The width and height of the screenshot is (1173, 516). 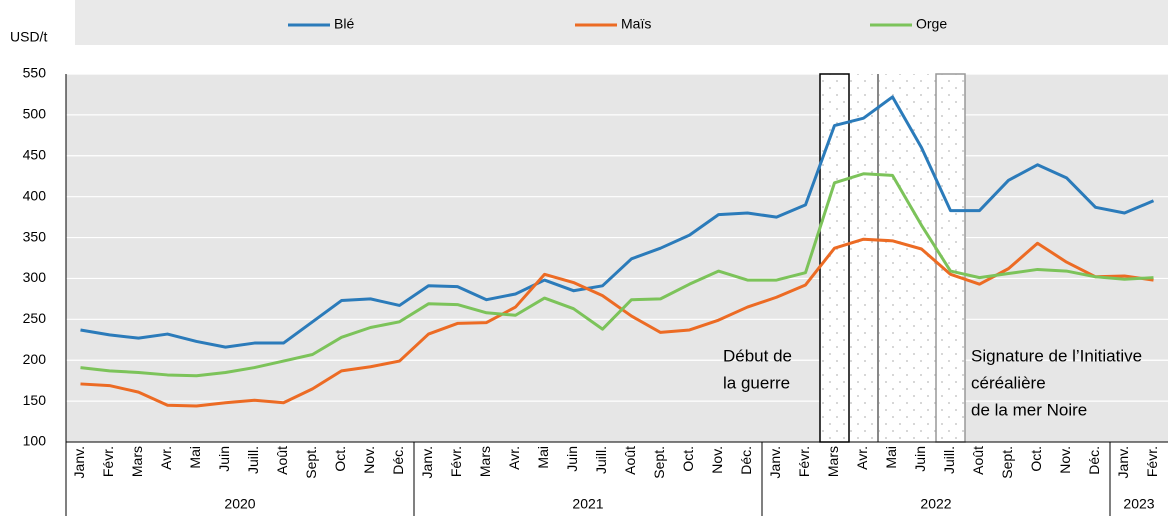 What do you see at coordinates (35, 277) in the screenshot?
I see `y-tick-label: 300` at bounding box center [35, 277].